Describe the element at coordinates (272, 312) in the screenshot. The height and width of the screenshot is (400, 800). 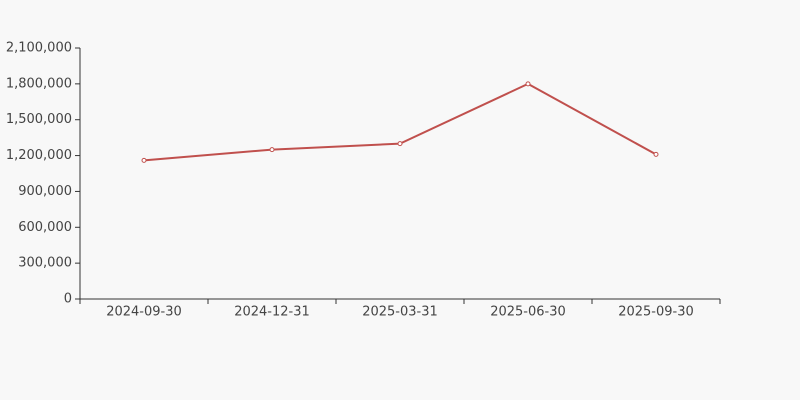
I see `x-tick-label: 2024-12-31` at that location.